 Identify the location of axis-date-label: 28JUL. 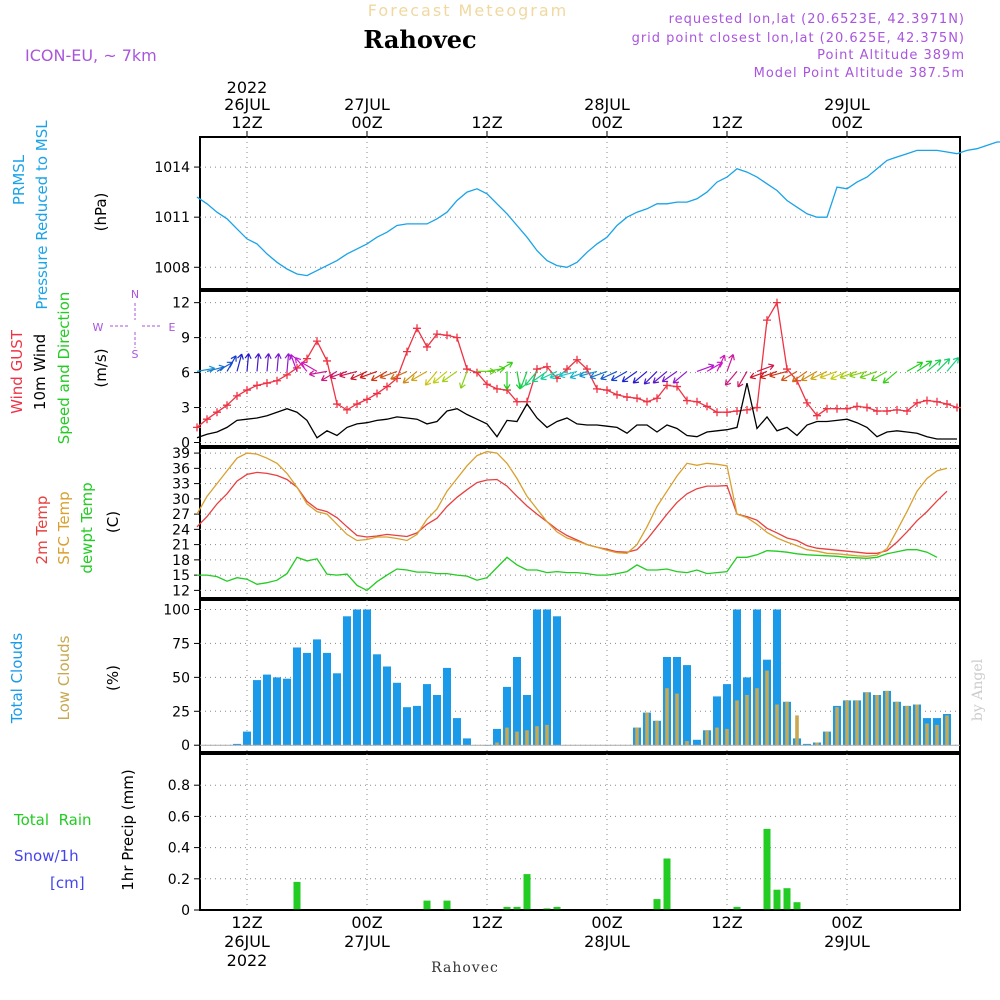
(607, 104).